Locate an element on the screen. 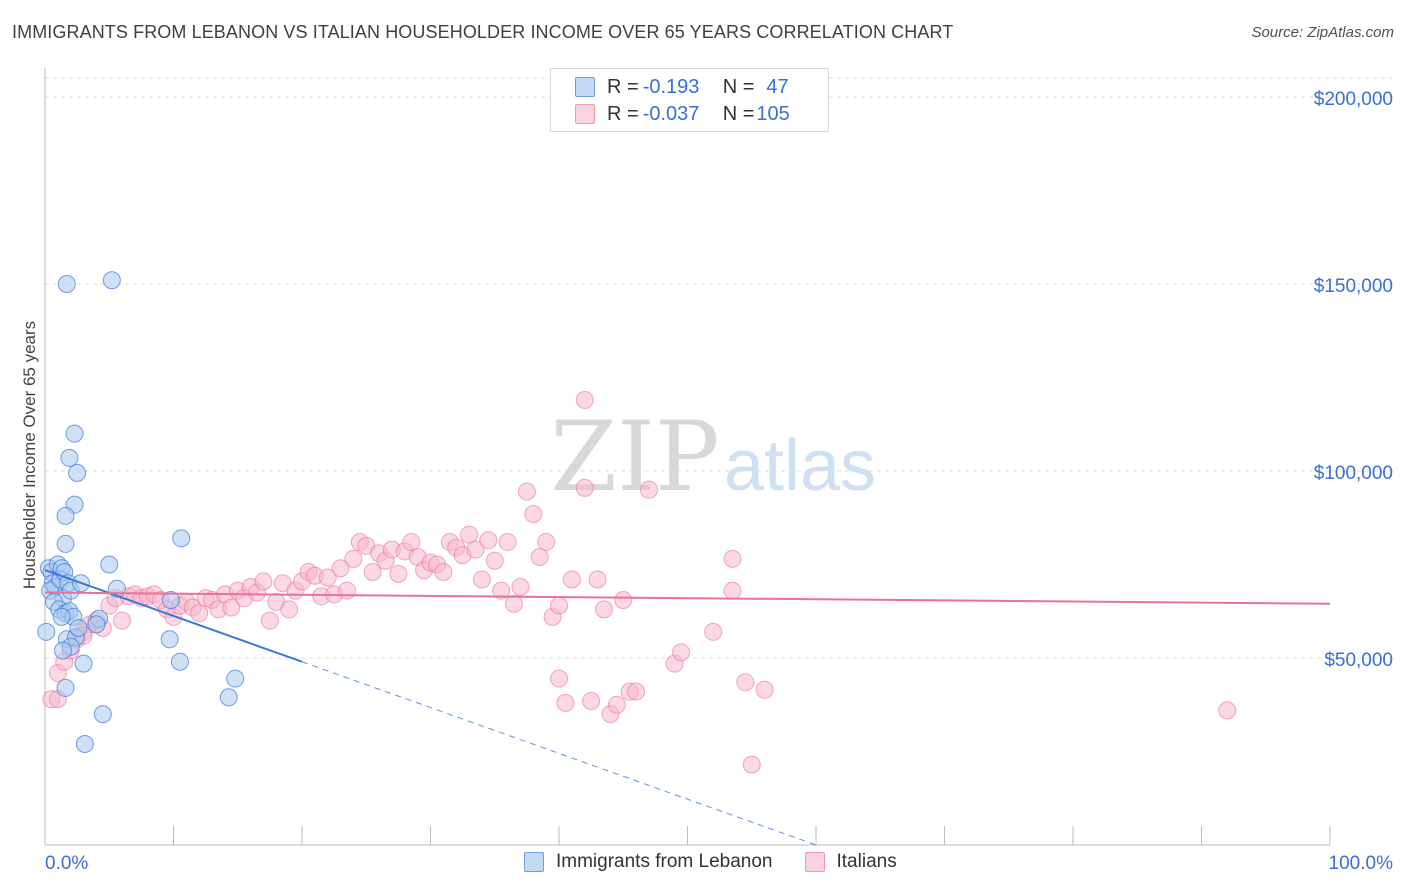 The height and width of the screenshot is (892, 1406). series-legend: Immigrants from Lebanon Italians is located at coordinates (726, 862).